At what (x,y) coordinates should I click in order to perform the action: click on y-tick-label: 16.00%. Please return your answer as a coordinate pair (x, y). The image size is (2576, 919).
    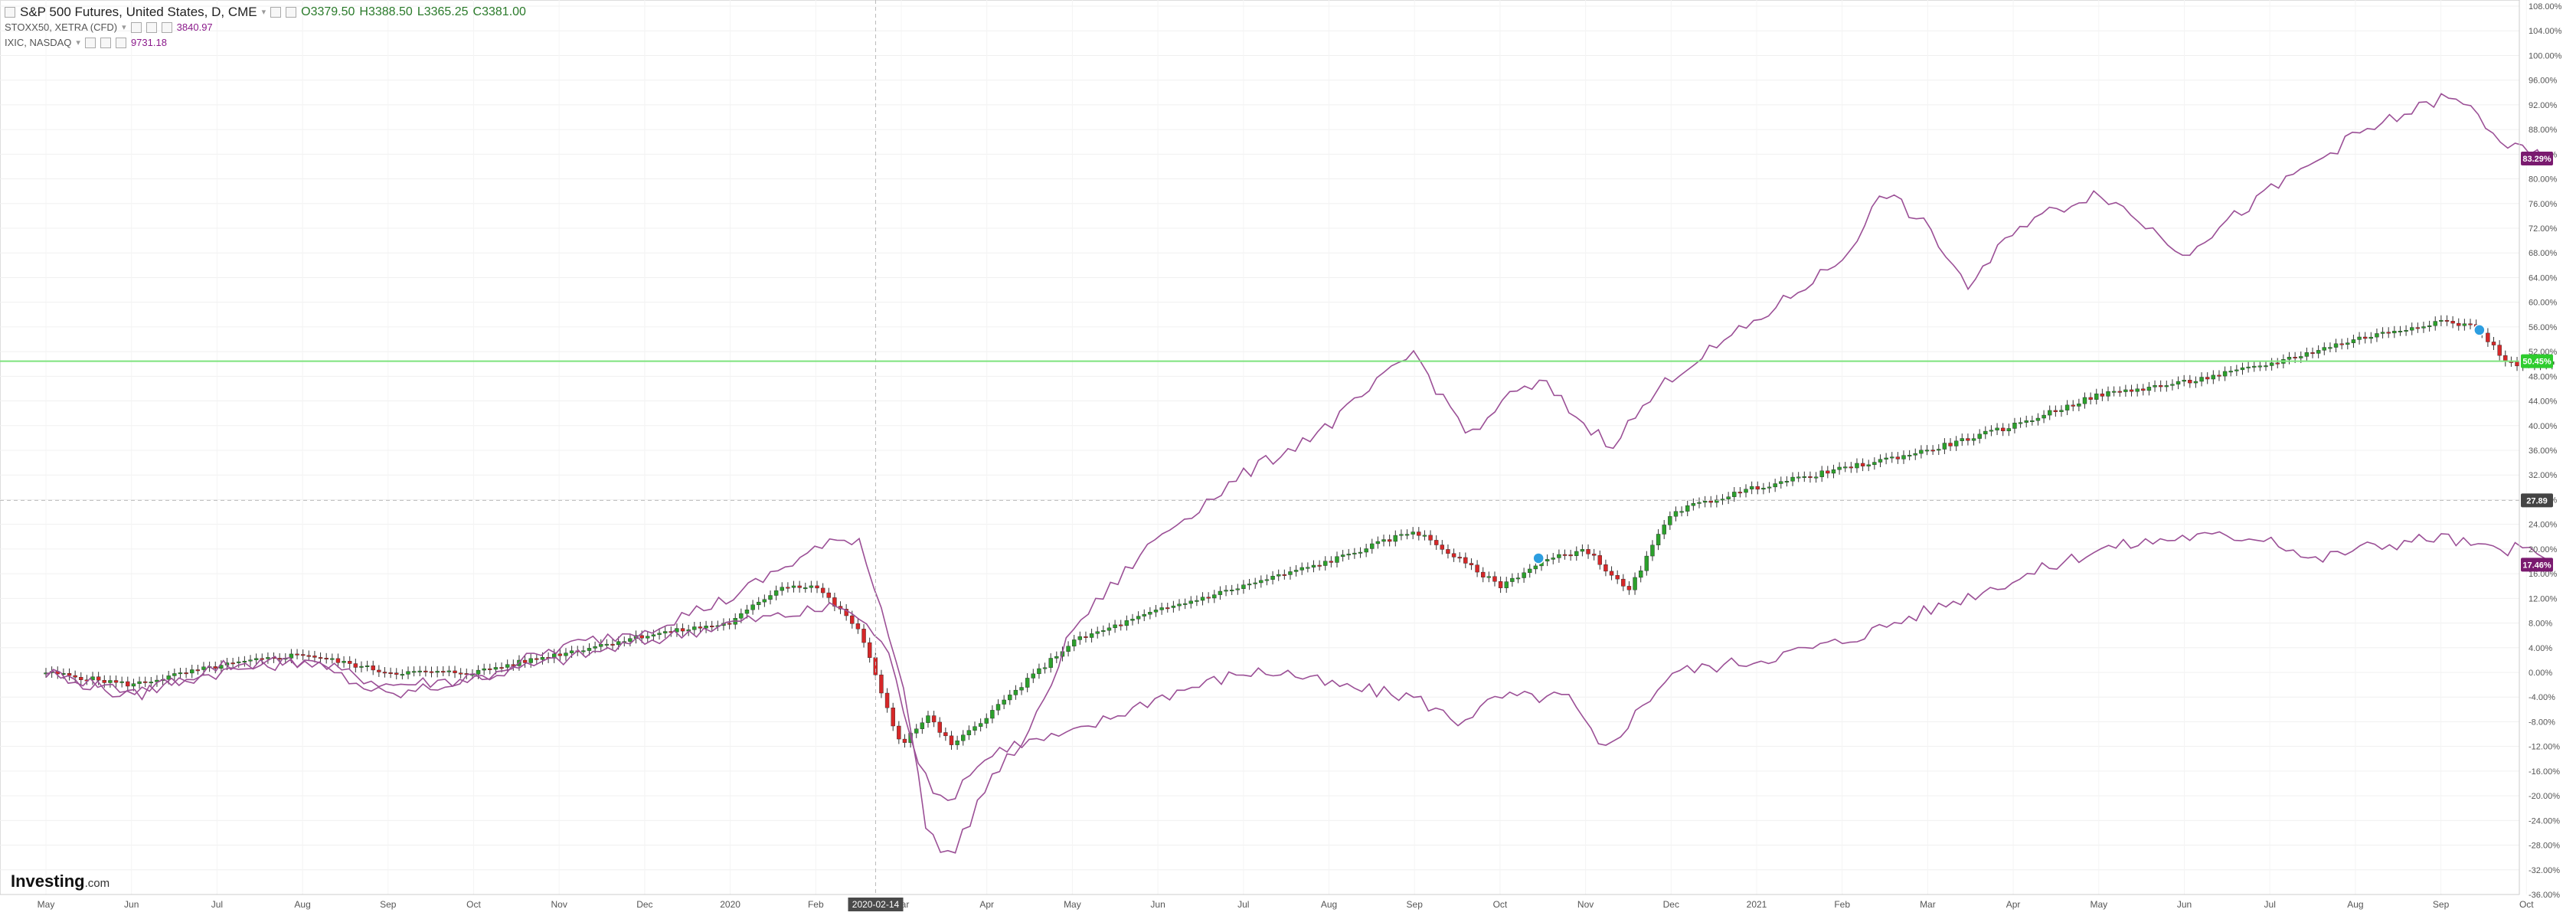
    Looking at the image, I should click on (2543, 574).